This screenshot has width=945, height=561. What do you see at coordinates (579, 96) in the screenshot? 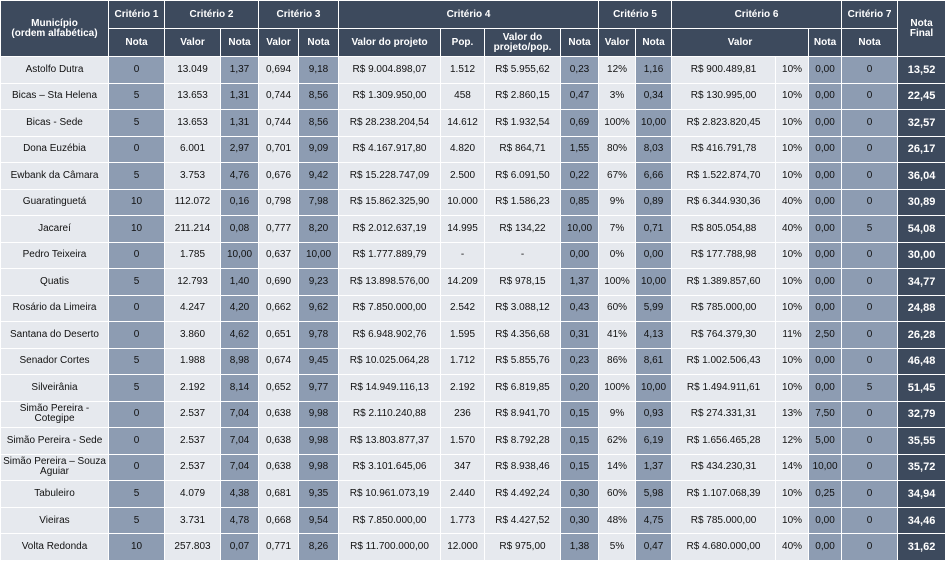
I see `cell: 0,47` at bounding box center [579, 96].